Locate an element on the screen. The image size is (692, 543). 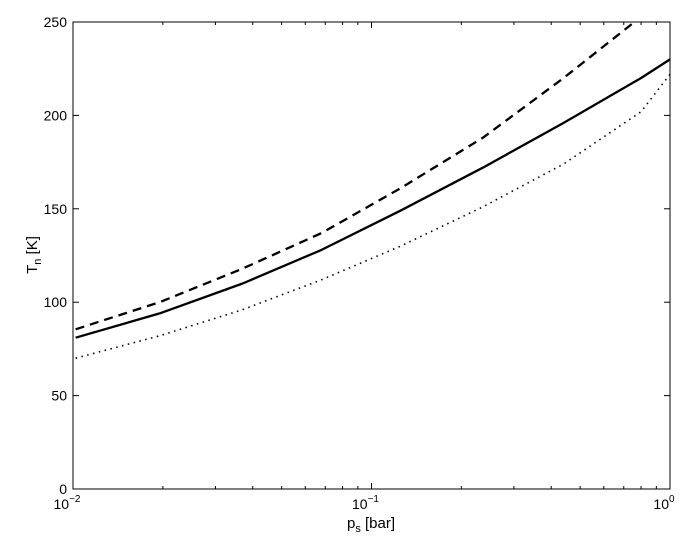
x-tick-label: 10⁰ is located at coordinates (664, 503).